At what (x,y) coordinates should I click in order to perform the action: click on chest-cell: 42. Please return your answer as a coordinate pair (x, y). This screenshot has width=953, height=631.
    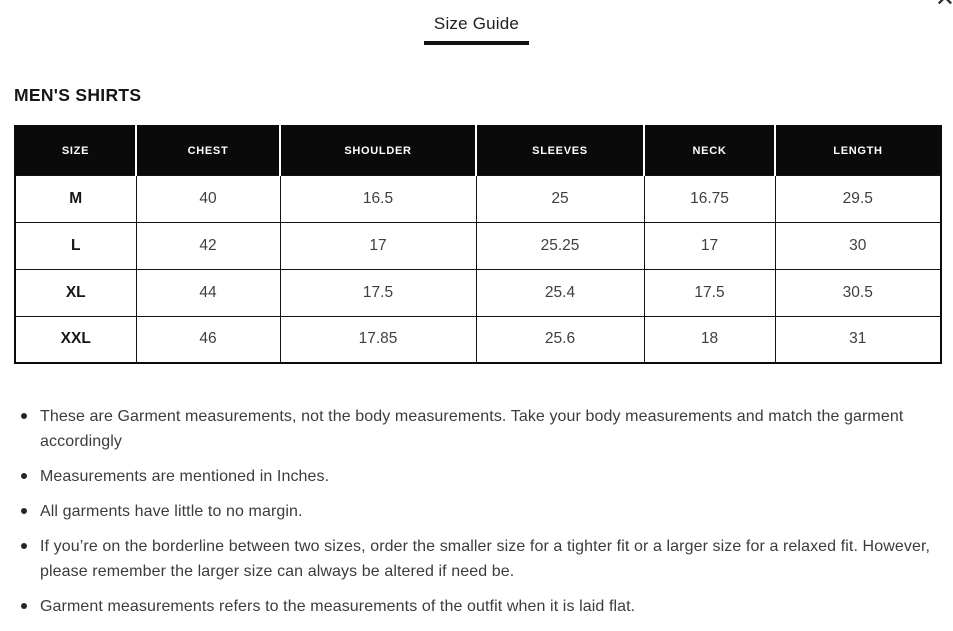
    Looking at the image, I should click on (208, 245).